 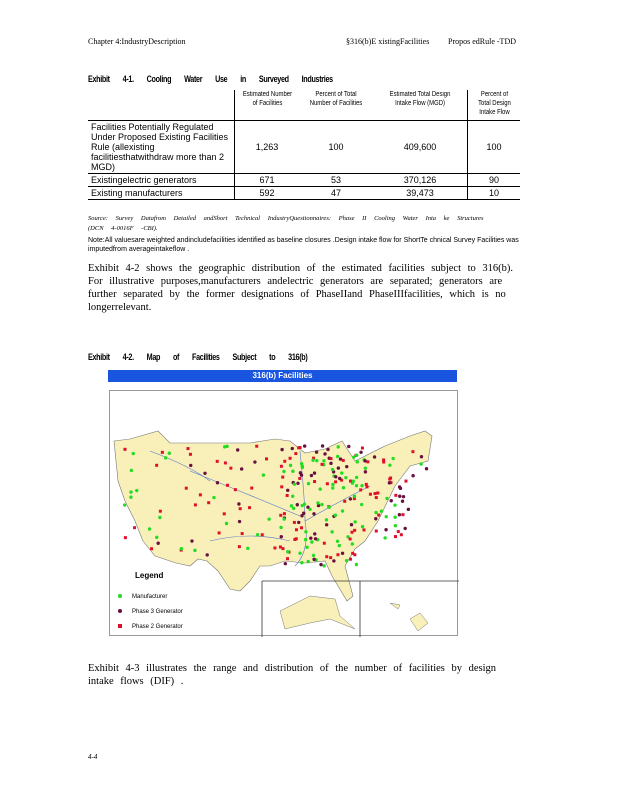 What do you see at coordinates (420, 105) in the screenshot?
I see `col-header: Estimated Total Design Intake Flow (MGD)` at bounding box center [420, 105].